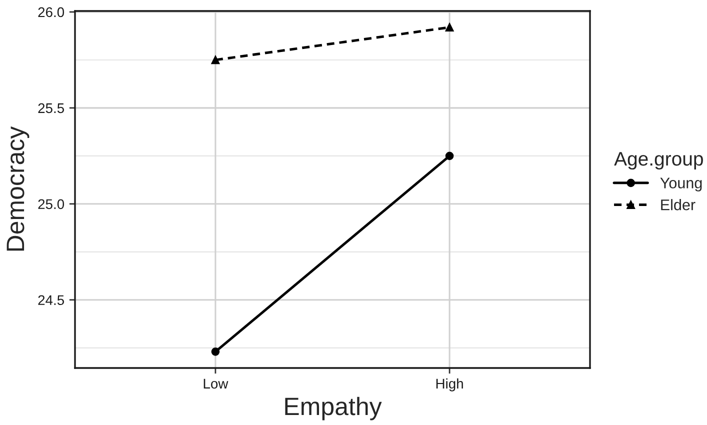  Describe the element at coordinates (658, 161) in the screenshot. I see `legend-title: Age.group` at that location.